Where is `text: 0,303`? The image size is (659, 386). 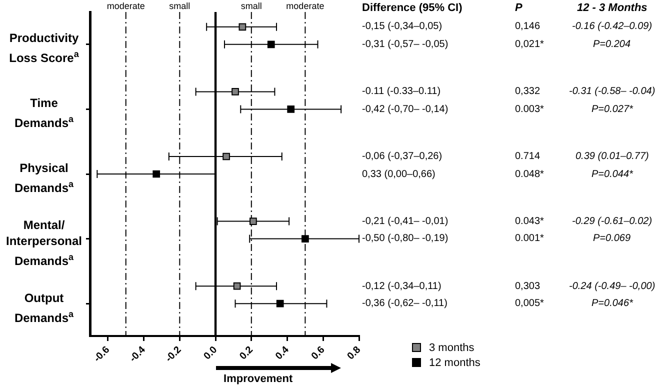
text: 0,303 is located at coordinates (527, 286).